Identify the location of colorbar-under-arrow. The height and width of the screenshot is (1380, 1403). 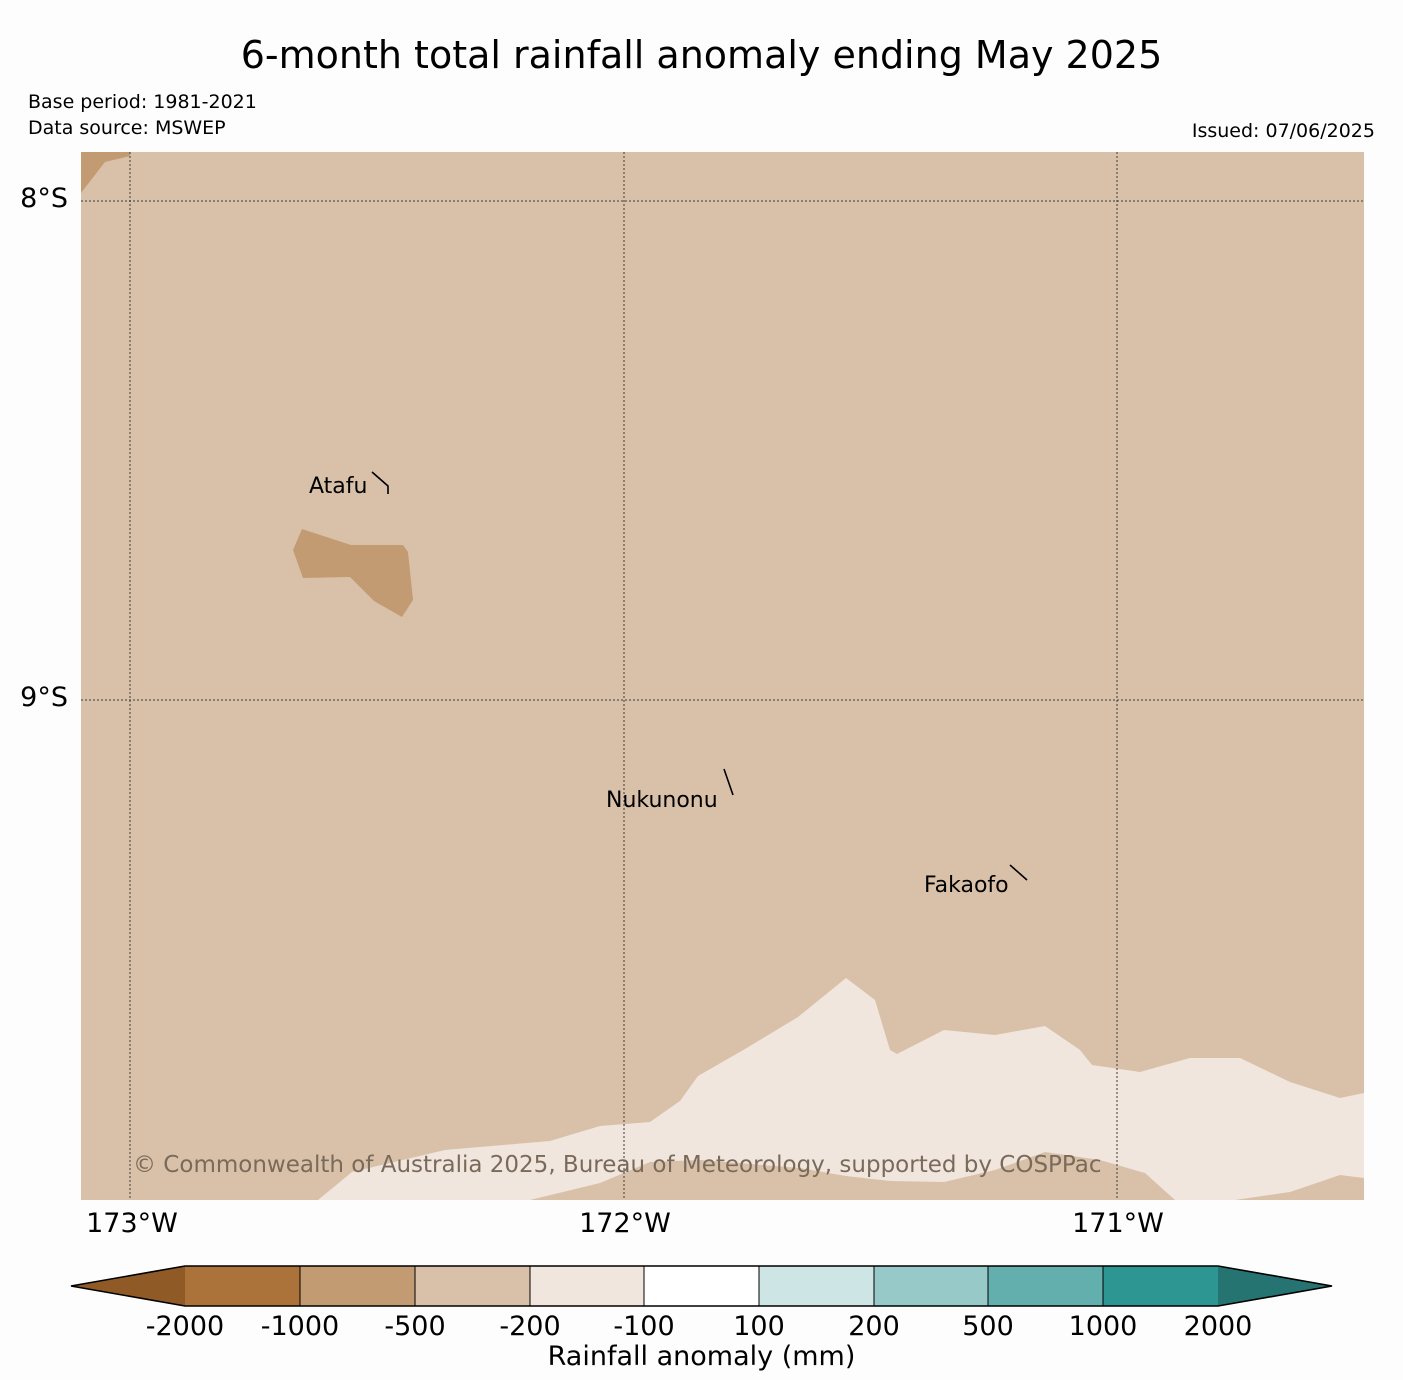
(128, 1286).